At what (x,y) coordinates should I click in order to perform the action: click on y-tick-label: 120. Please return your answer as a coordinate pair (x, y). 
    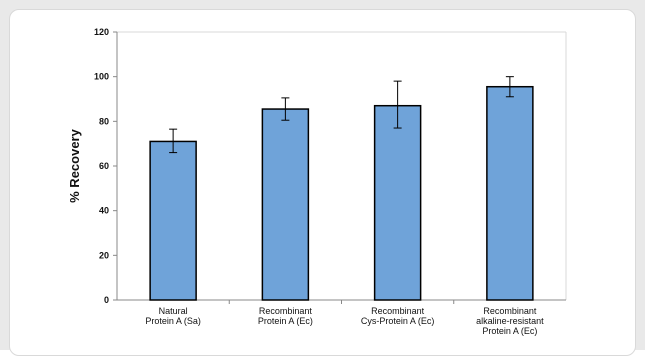
    Looking at the image, I should click on (101, 32).